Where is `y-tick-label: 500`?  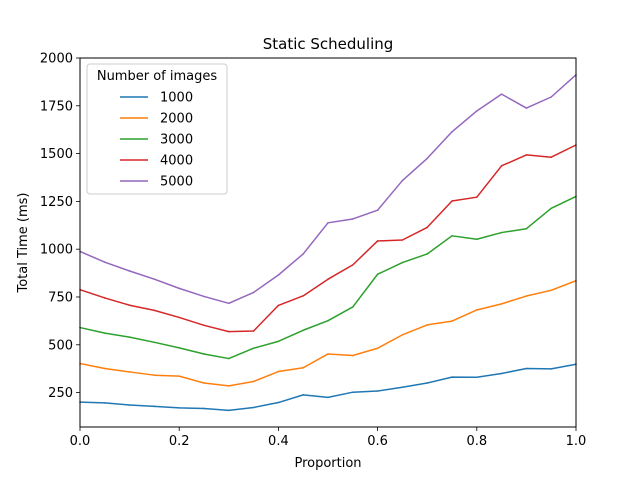
y-tick-label: 500 is located at coordinates (60, 345).